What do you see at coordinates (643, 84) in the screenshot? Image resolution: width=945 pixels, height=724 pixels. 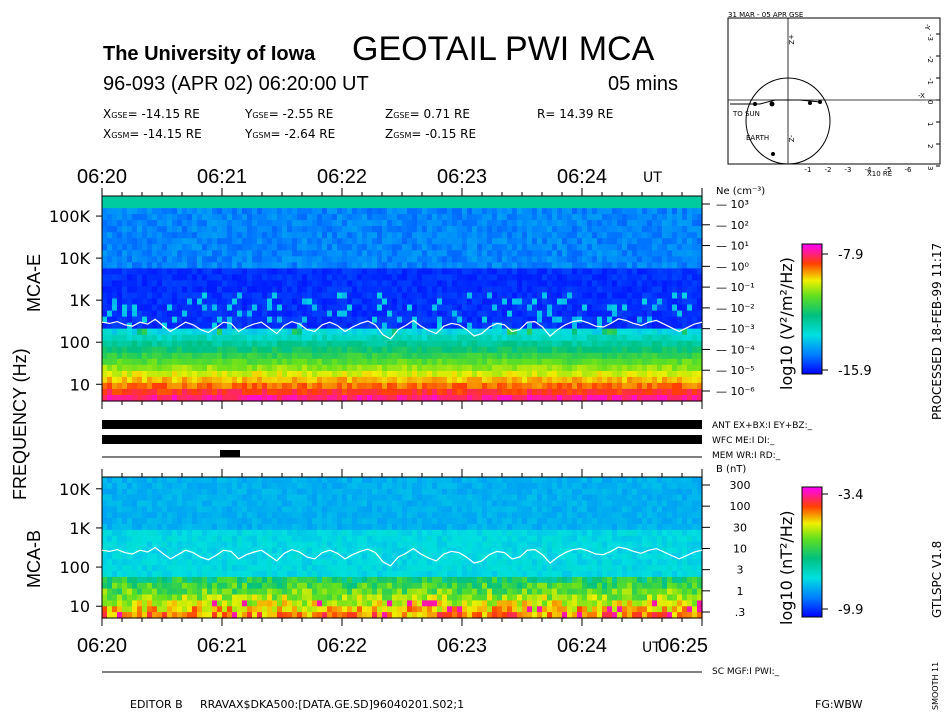 I see `duration: 05 mins` at bounding box center [643, 84].